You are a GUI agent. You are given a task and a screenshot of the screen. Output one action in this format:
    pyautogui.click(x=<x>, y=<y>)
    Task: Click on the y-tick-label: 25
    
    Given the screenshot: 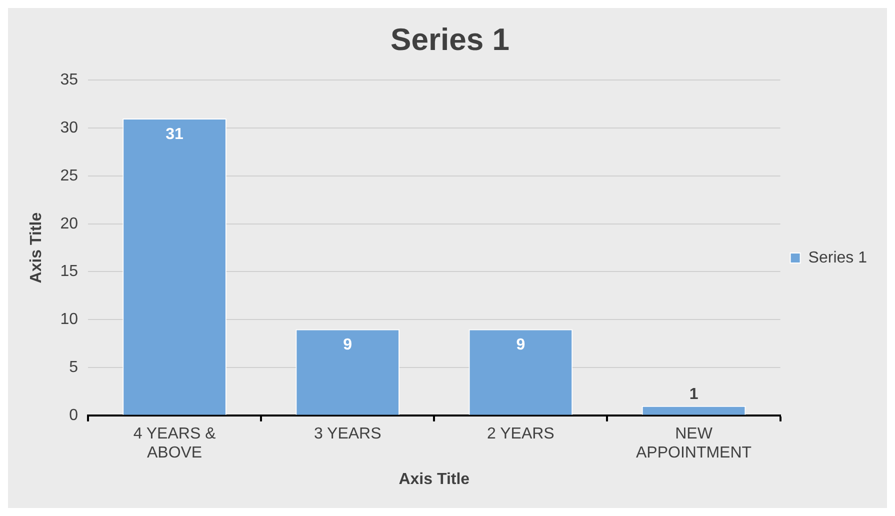 What is the action you would take?
    pyautogui.click(x=69, y=175)
    